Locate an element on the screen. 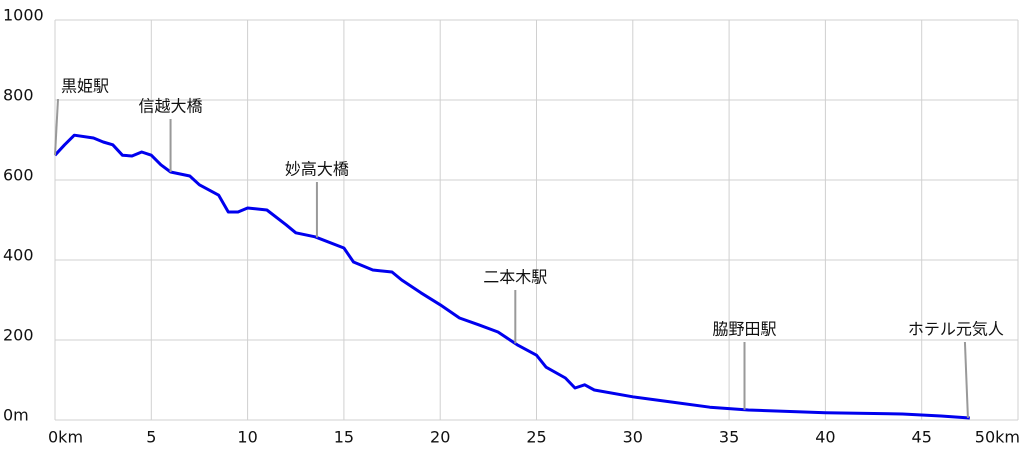  x-tick-label: 0km is located at coordinates (65, 437).